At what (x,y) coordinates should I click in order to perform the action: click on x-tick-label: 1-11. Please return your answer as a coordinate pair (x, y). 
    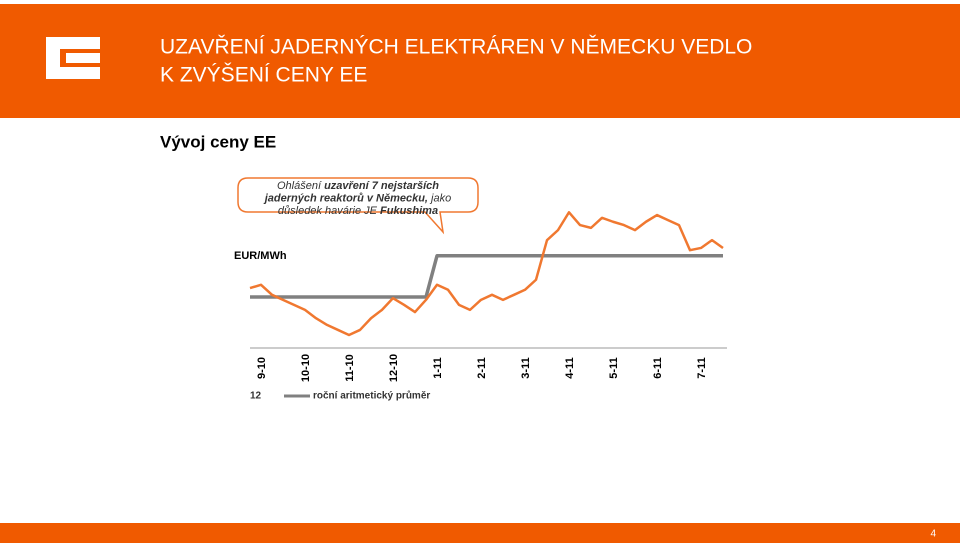
    Looking at the image, I should click on (438, 367).